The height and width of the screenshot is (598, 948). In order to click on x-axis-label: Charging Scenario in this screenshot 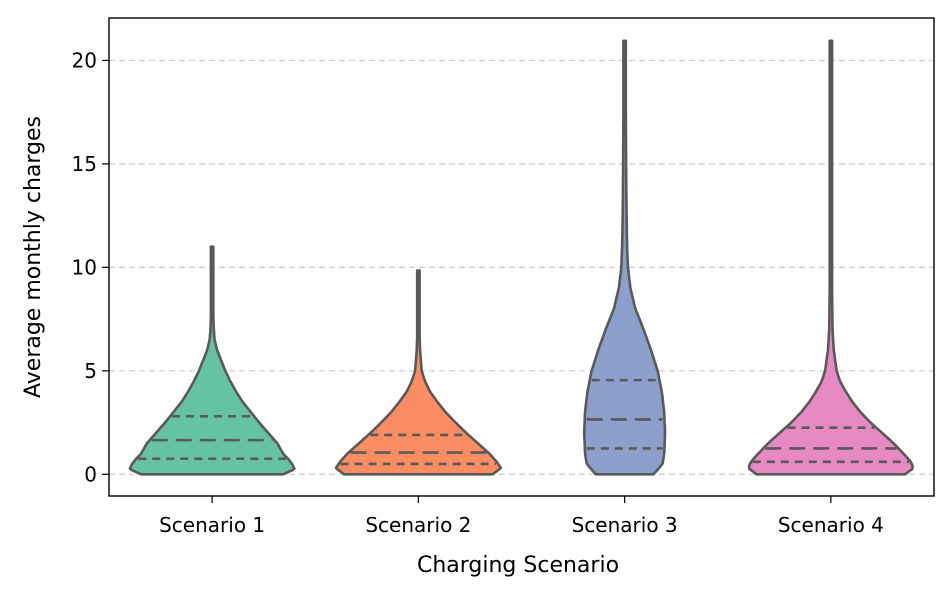, I will do `click(518, 565)`.